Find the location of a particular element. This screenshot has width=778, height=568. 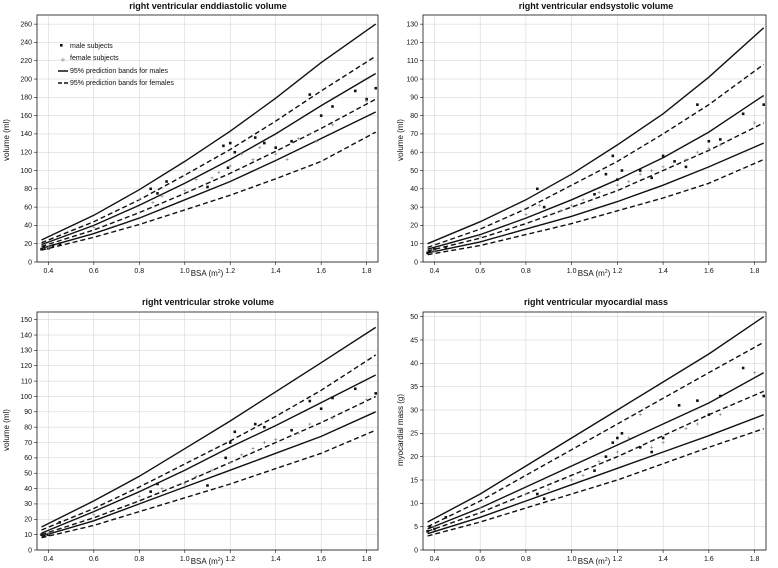

y-tick-label: 100 is located at coordinates (412, 79).